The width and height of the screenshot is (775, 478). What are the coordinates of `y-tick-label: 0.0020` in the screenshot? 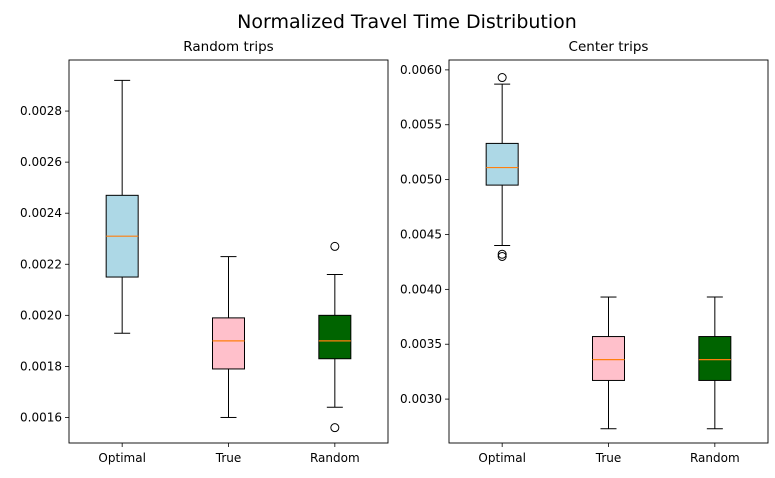 It's located at (41, 315).